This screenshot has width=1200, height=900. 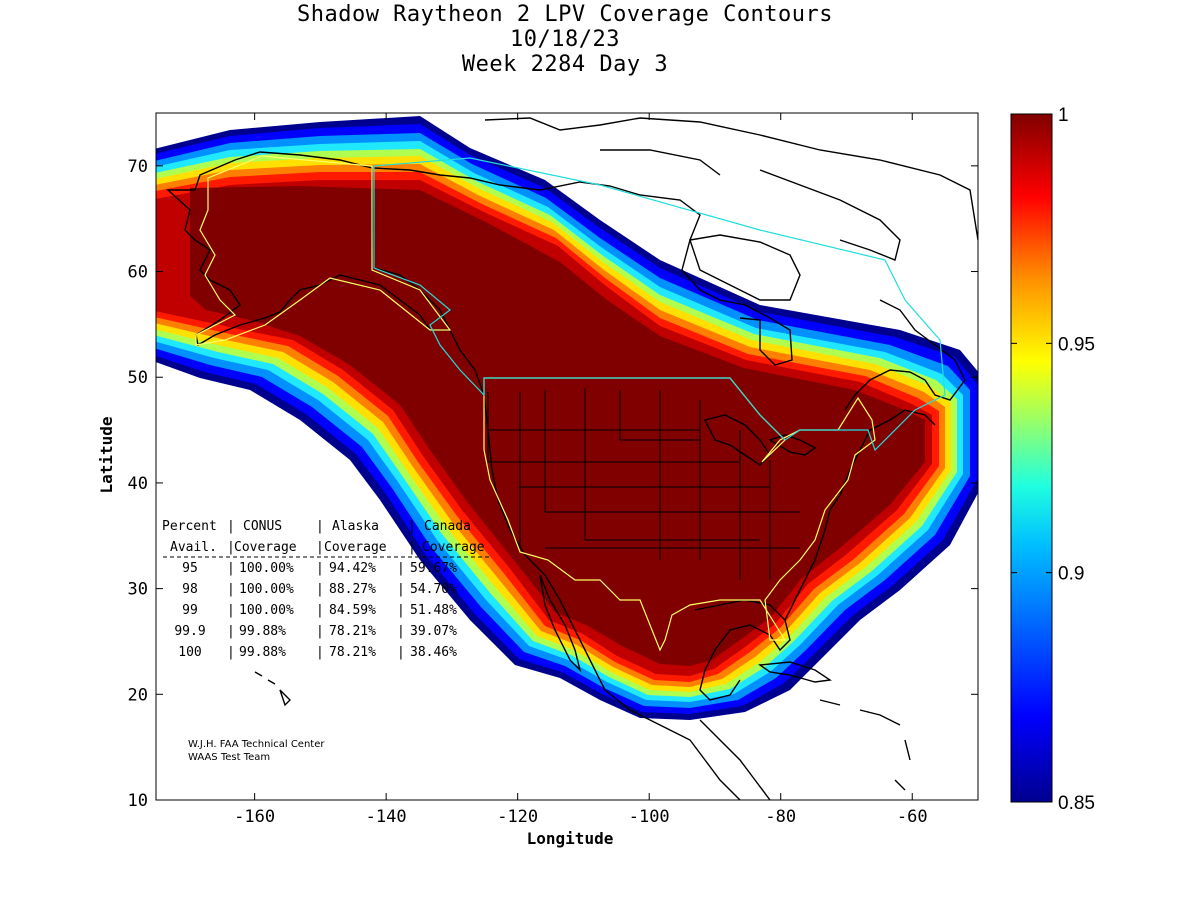 I want to click on table-cell-avail: 99, so click(x=190, y=610).